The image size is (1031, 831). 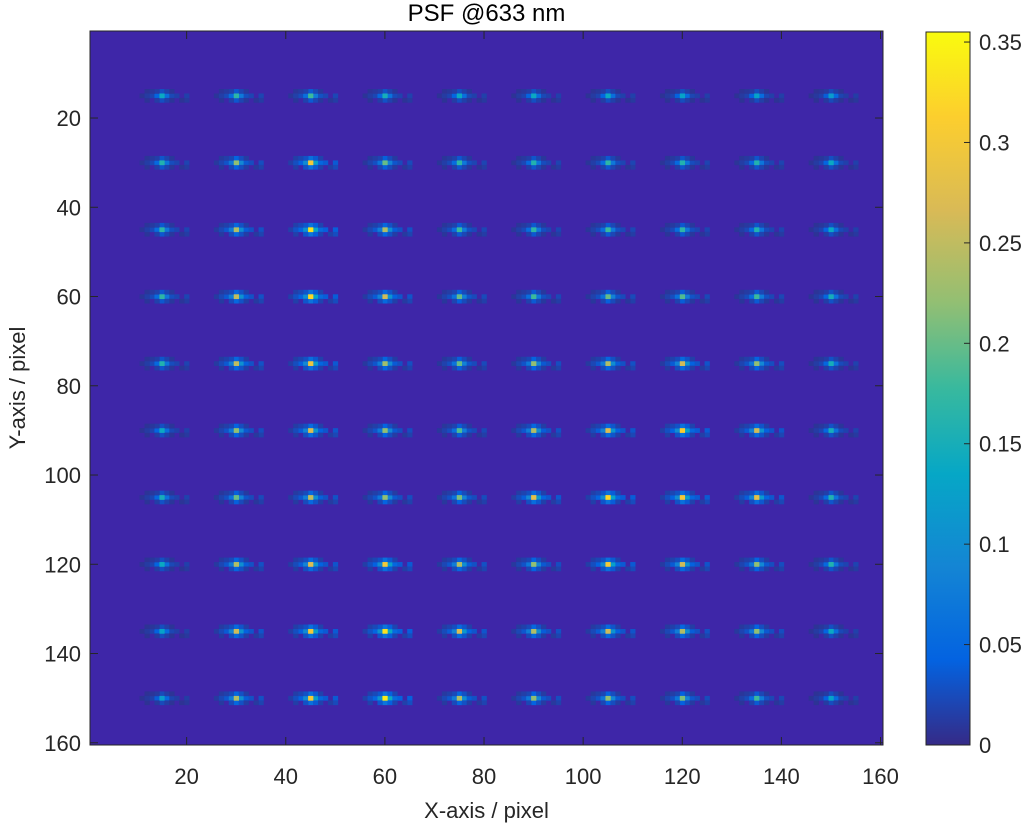 I want to click on y-tick-label: 60, so click(x=69, y=297).